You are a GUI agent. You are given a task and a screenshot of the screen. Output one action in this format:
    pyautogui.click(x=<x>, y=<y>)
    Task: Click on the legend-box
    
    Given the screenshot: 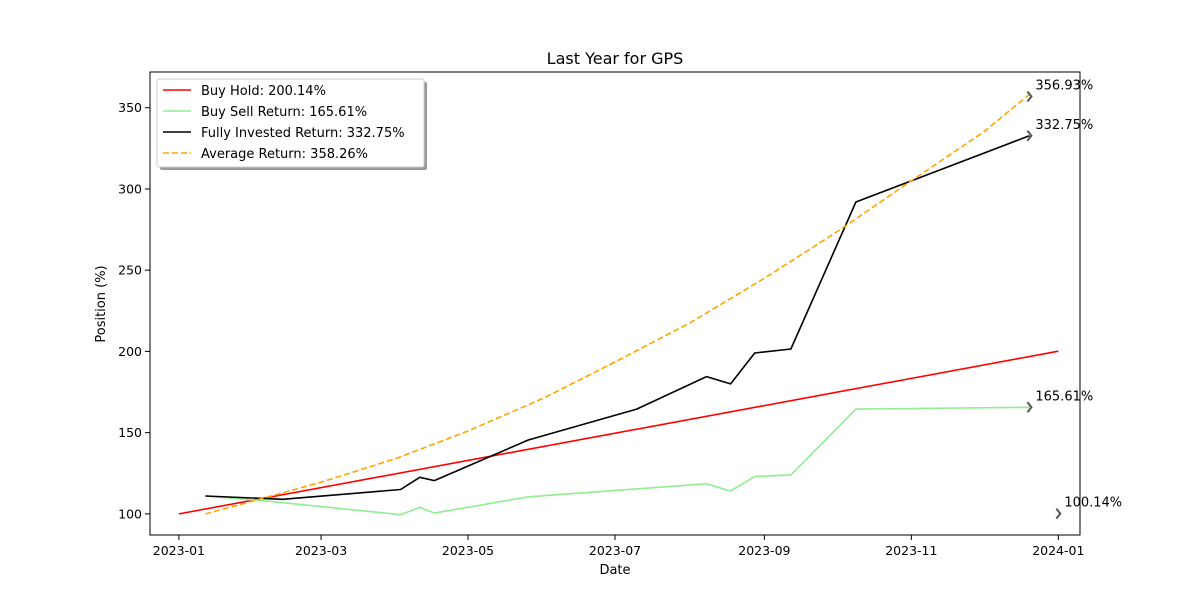 What is the action you would take?
    pyautogui.click(x=290, y=123)
    